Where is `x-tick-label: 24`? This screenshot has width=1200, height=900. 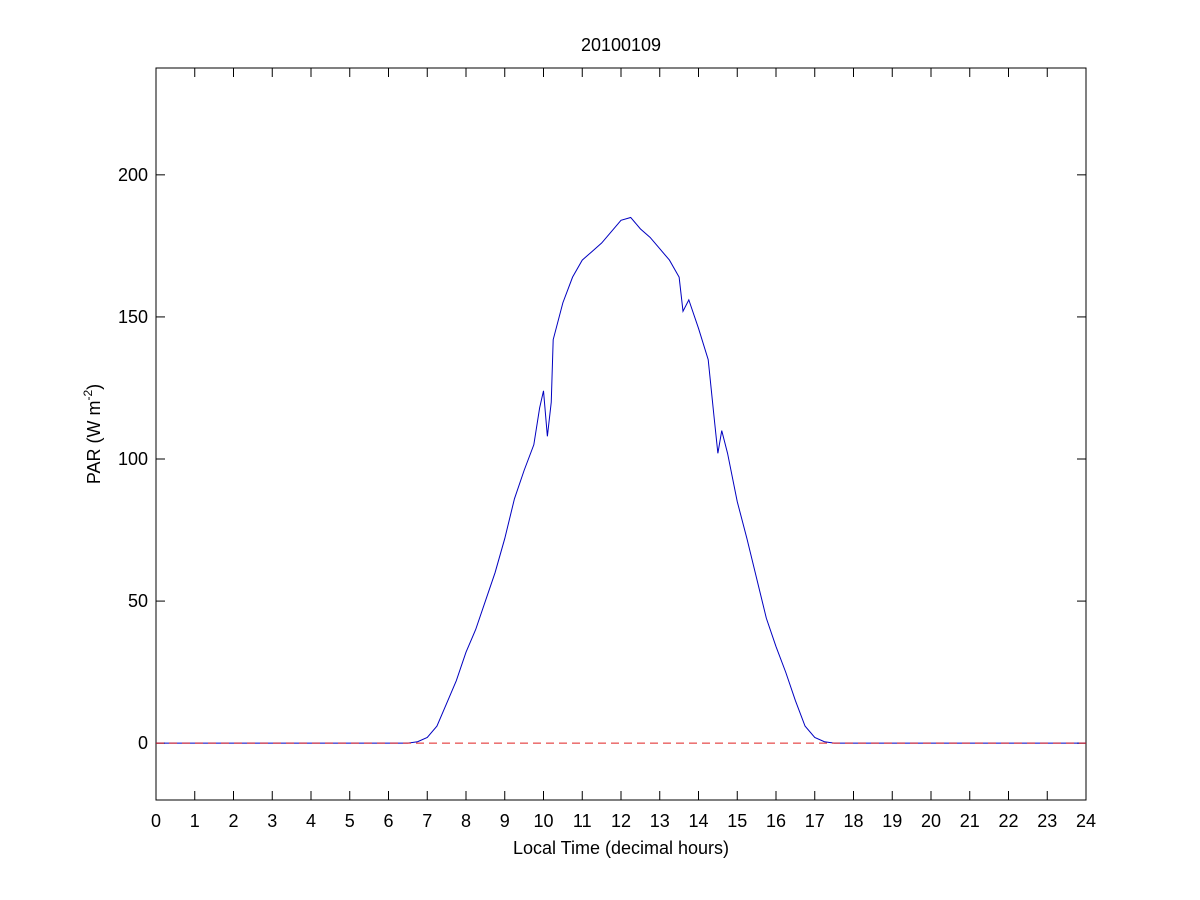 x-tick-label: 24 is located at coordinates (1086, 821).